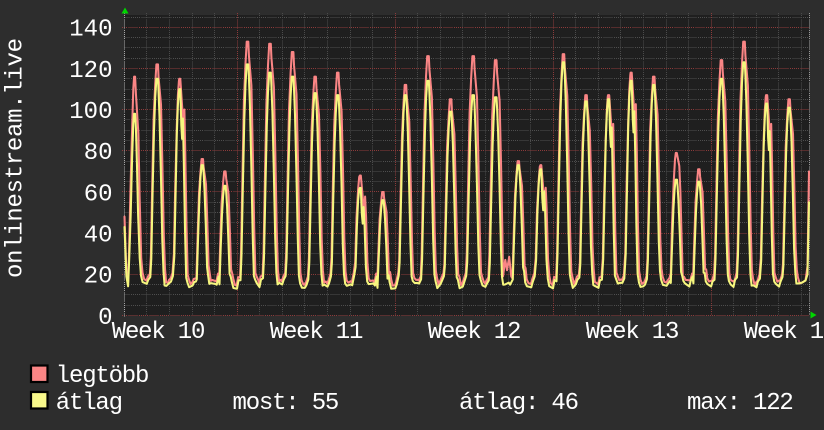 Image resolution: width=824 pixels, height=430 pixels. Describe the element at coordinates (89, 403) in the screenshot. I see `svg-text: átlag` at that location.